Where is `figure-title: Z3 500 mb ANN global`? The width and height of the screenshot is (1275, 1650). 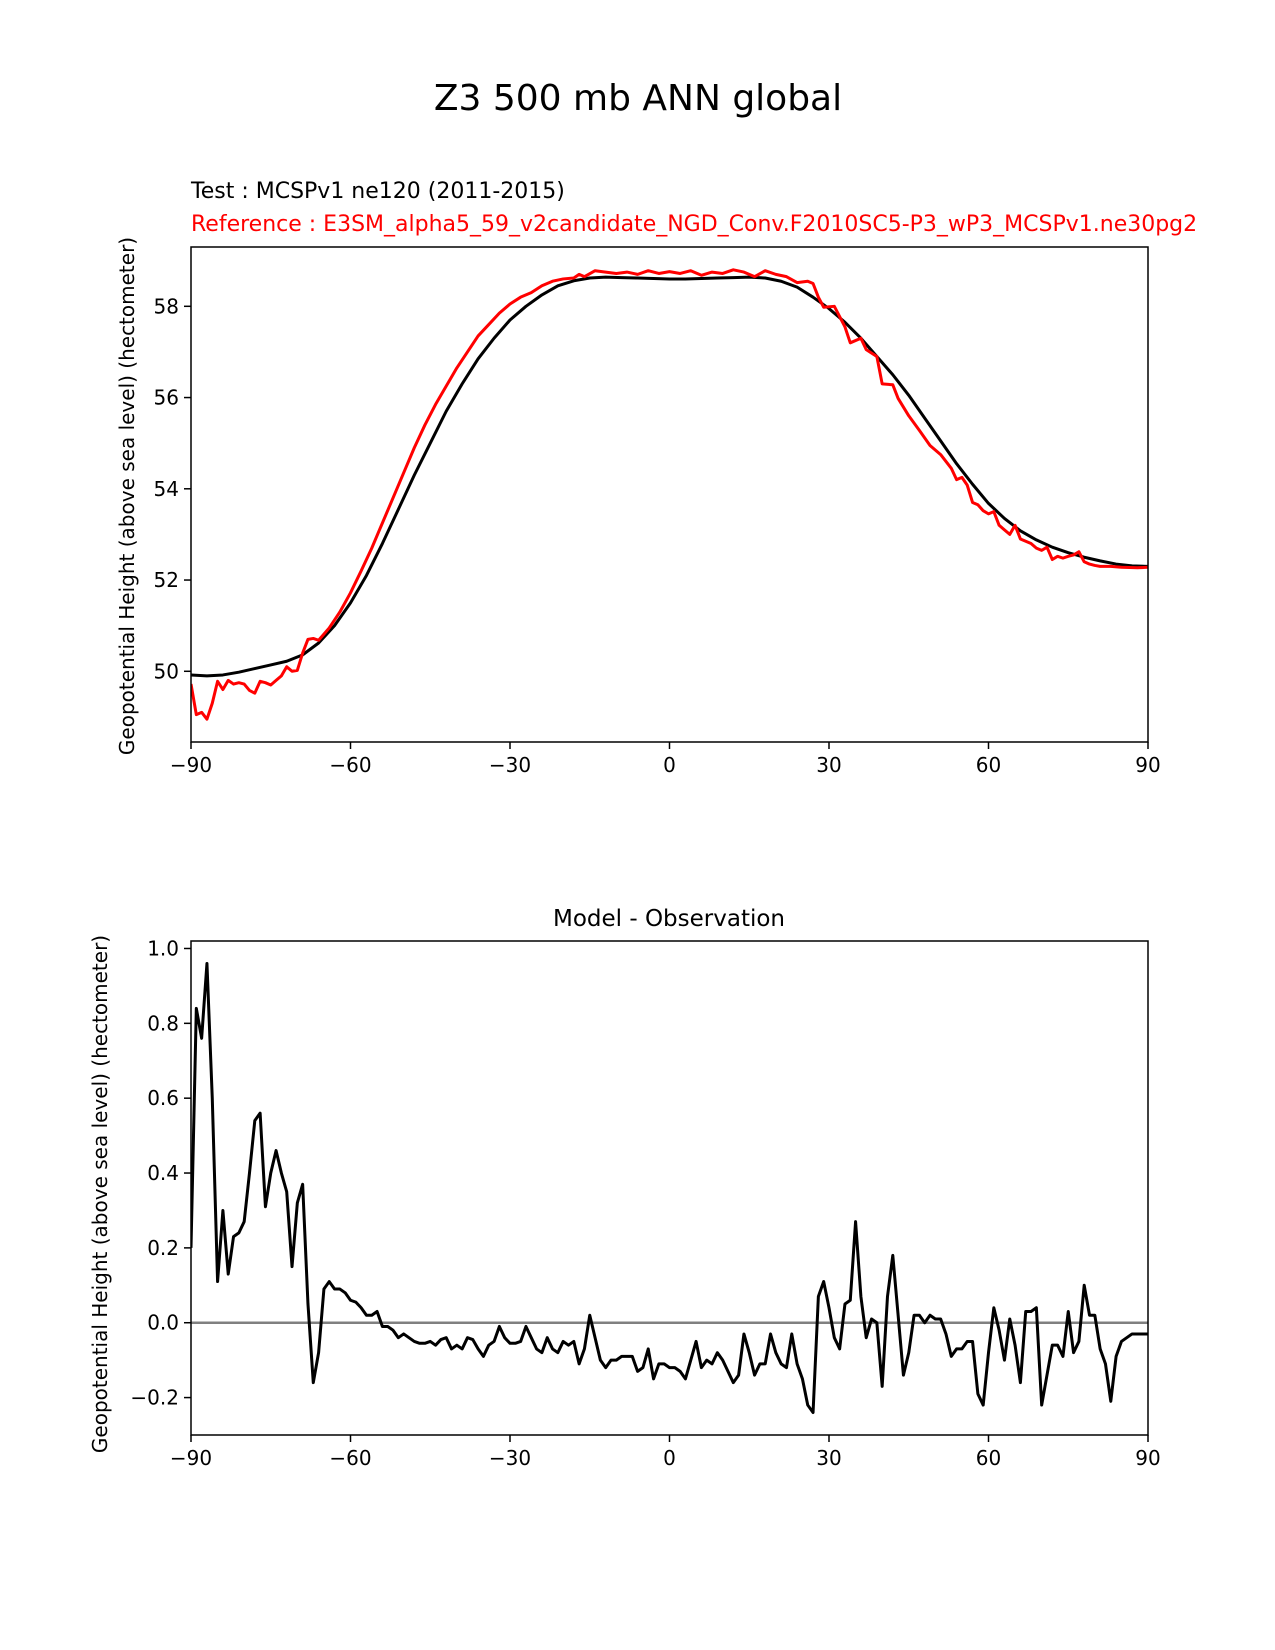
figure-title: Z3 500 mb ANN global is located at coordinates (638, 98).